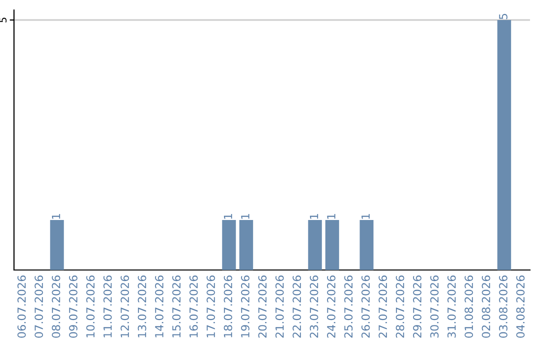  I want to click on x-tick-label: 25.07.2026, so click(348, 307).